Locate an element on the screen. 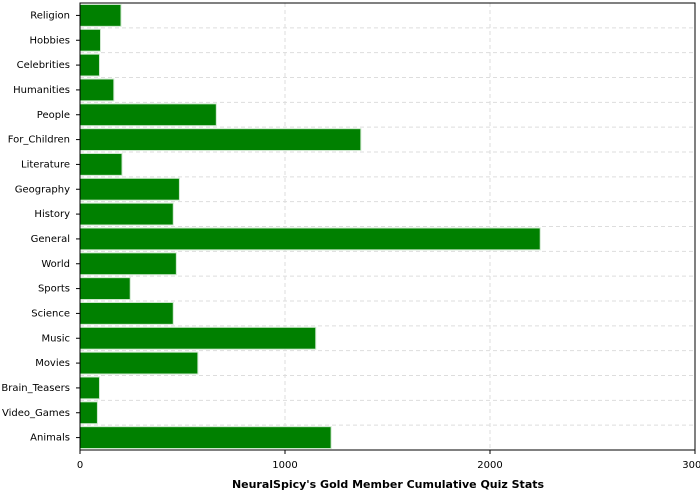 The height and width of the screenshot is (500, 700). y-tick-label: Geography is located at coordinates (42, 189).